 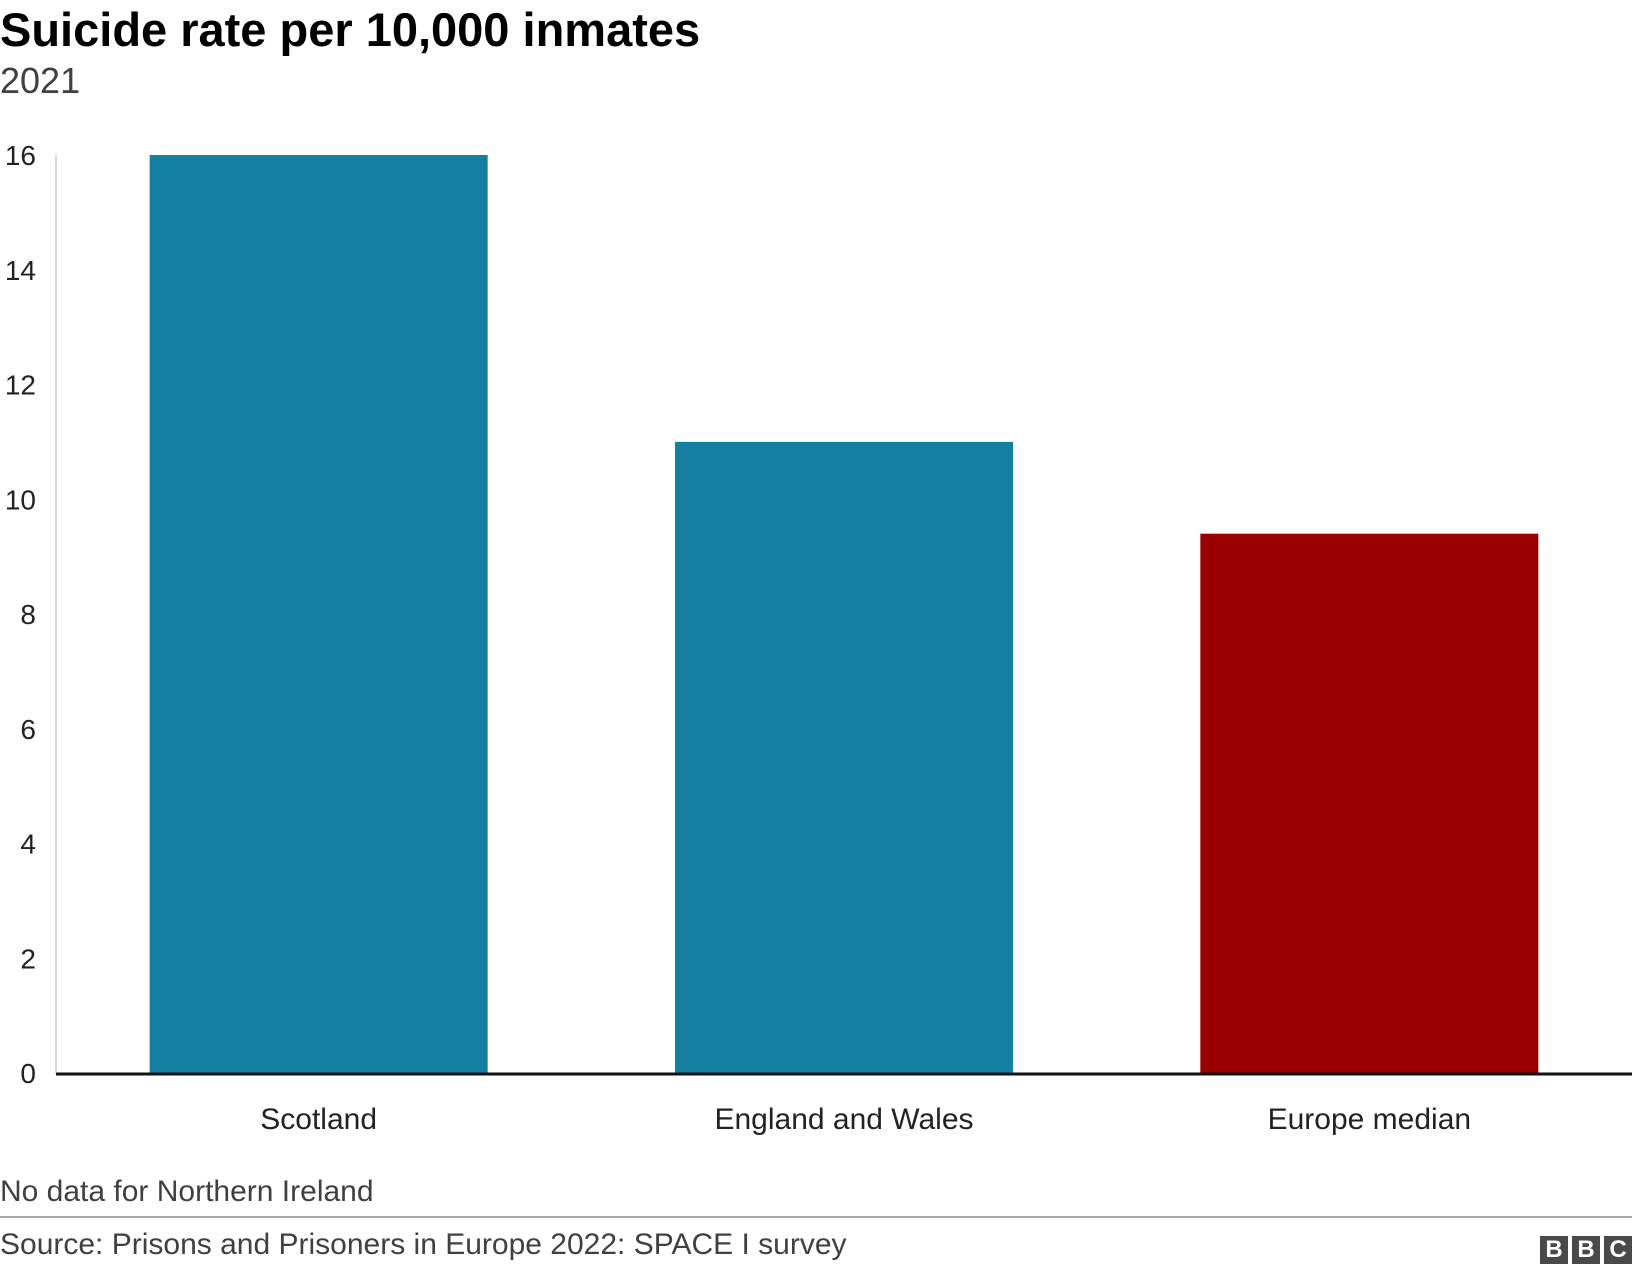 I want to click on y-tick-label: 0, so click(x=28, y=1073).